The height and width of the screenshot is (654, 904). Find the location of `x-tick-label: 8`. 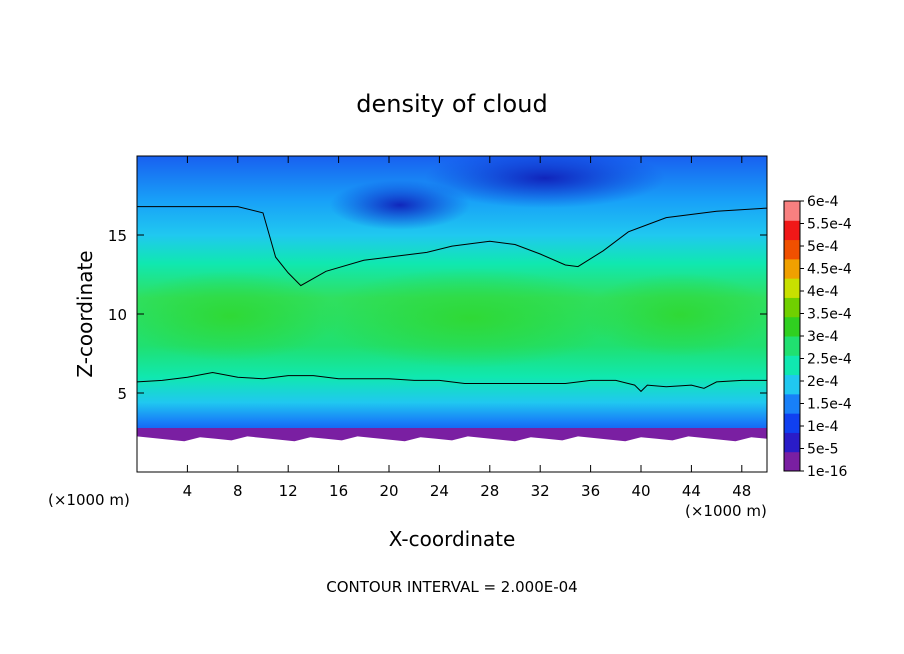

x-tick-label: 8 is located at coordinates (238, 491).